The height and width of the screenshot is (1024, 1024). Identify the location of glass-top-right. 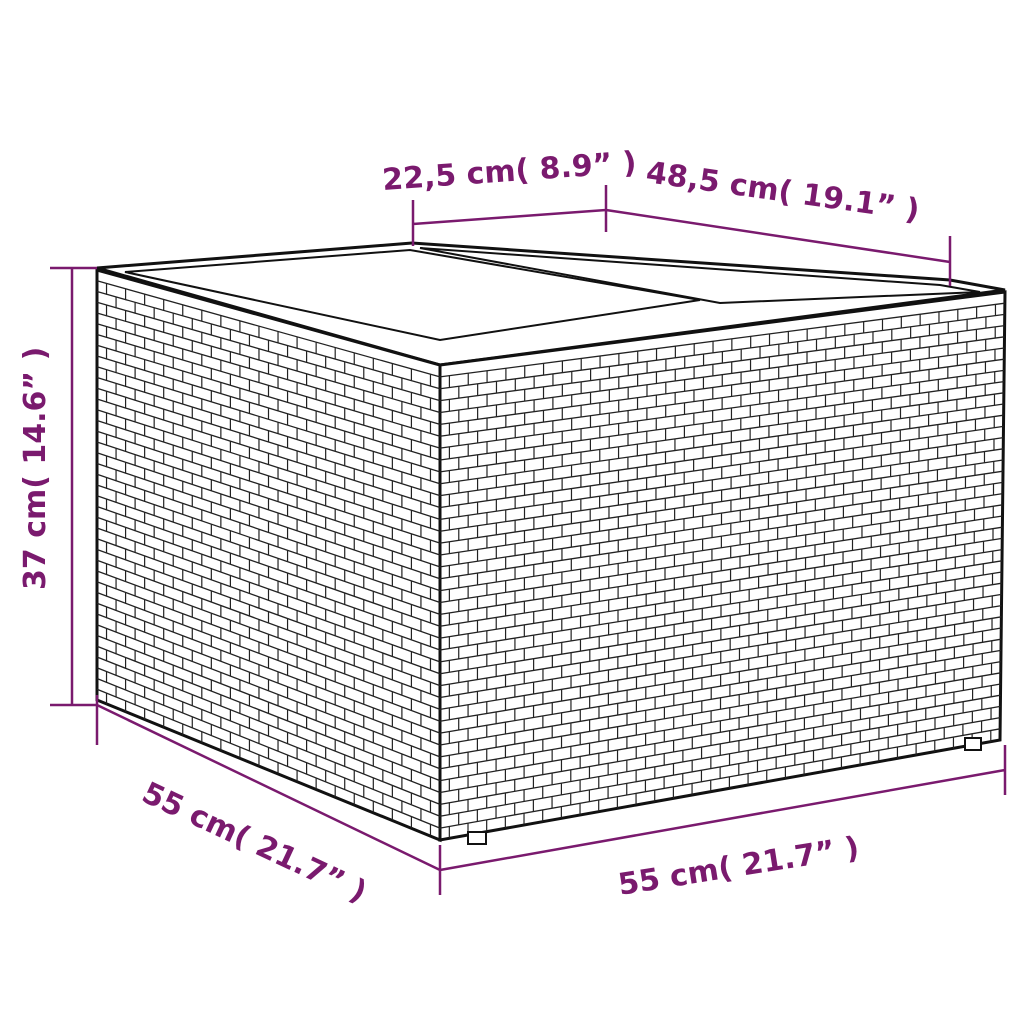
(700, 276).